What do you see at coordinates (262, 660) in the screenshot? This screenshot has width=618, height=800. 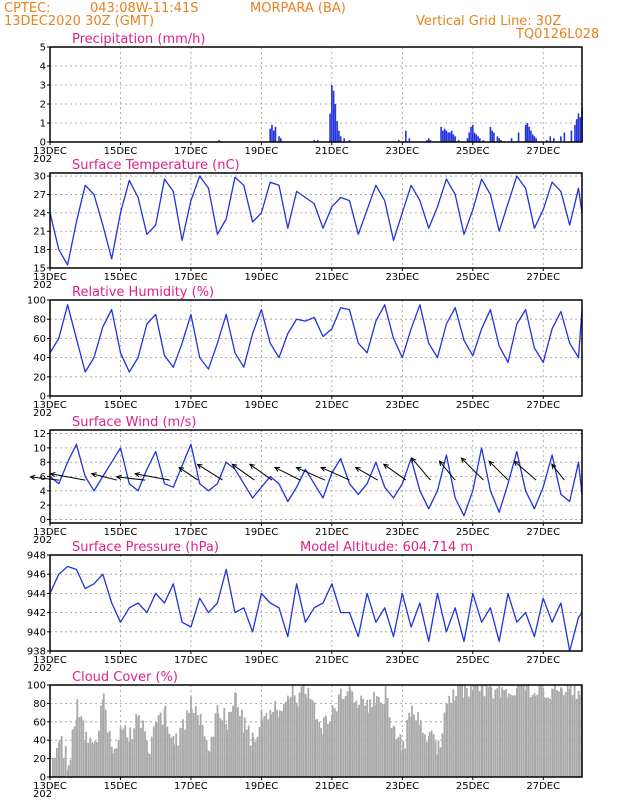 I see `press-xtick-label: 19DEC` at bounding box center [262, 660].